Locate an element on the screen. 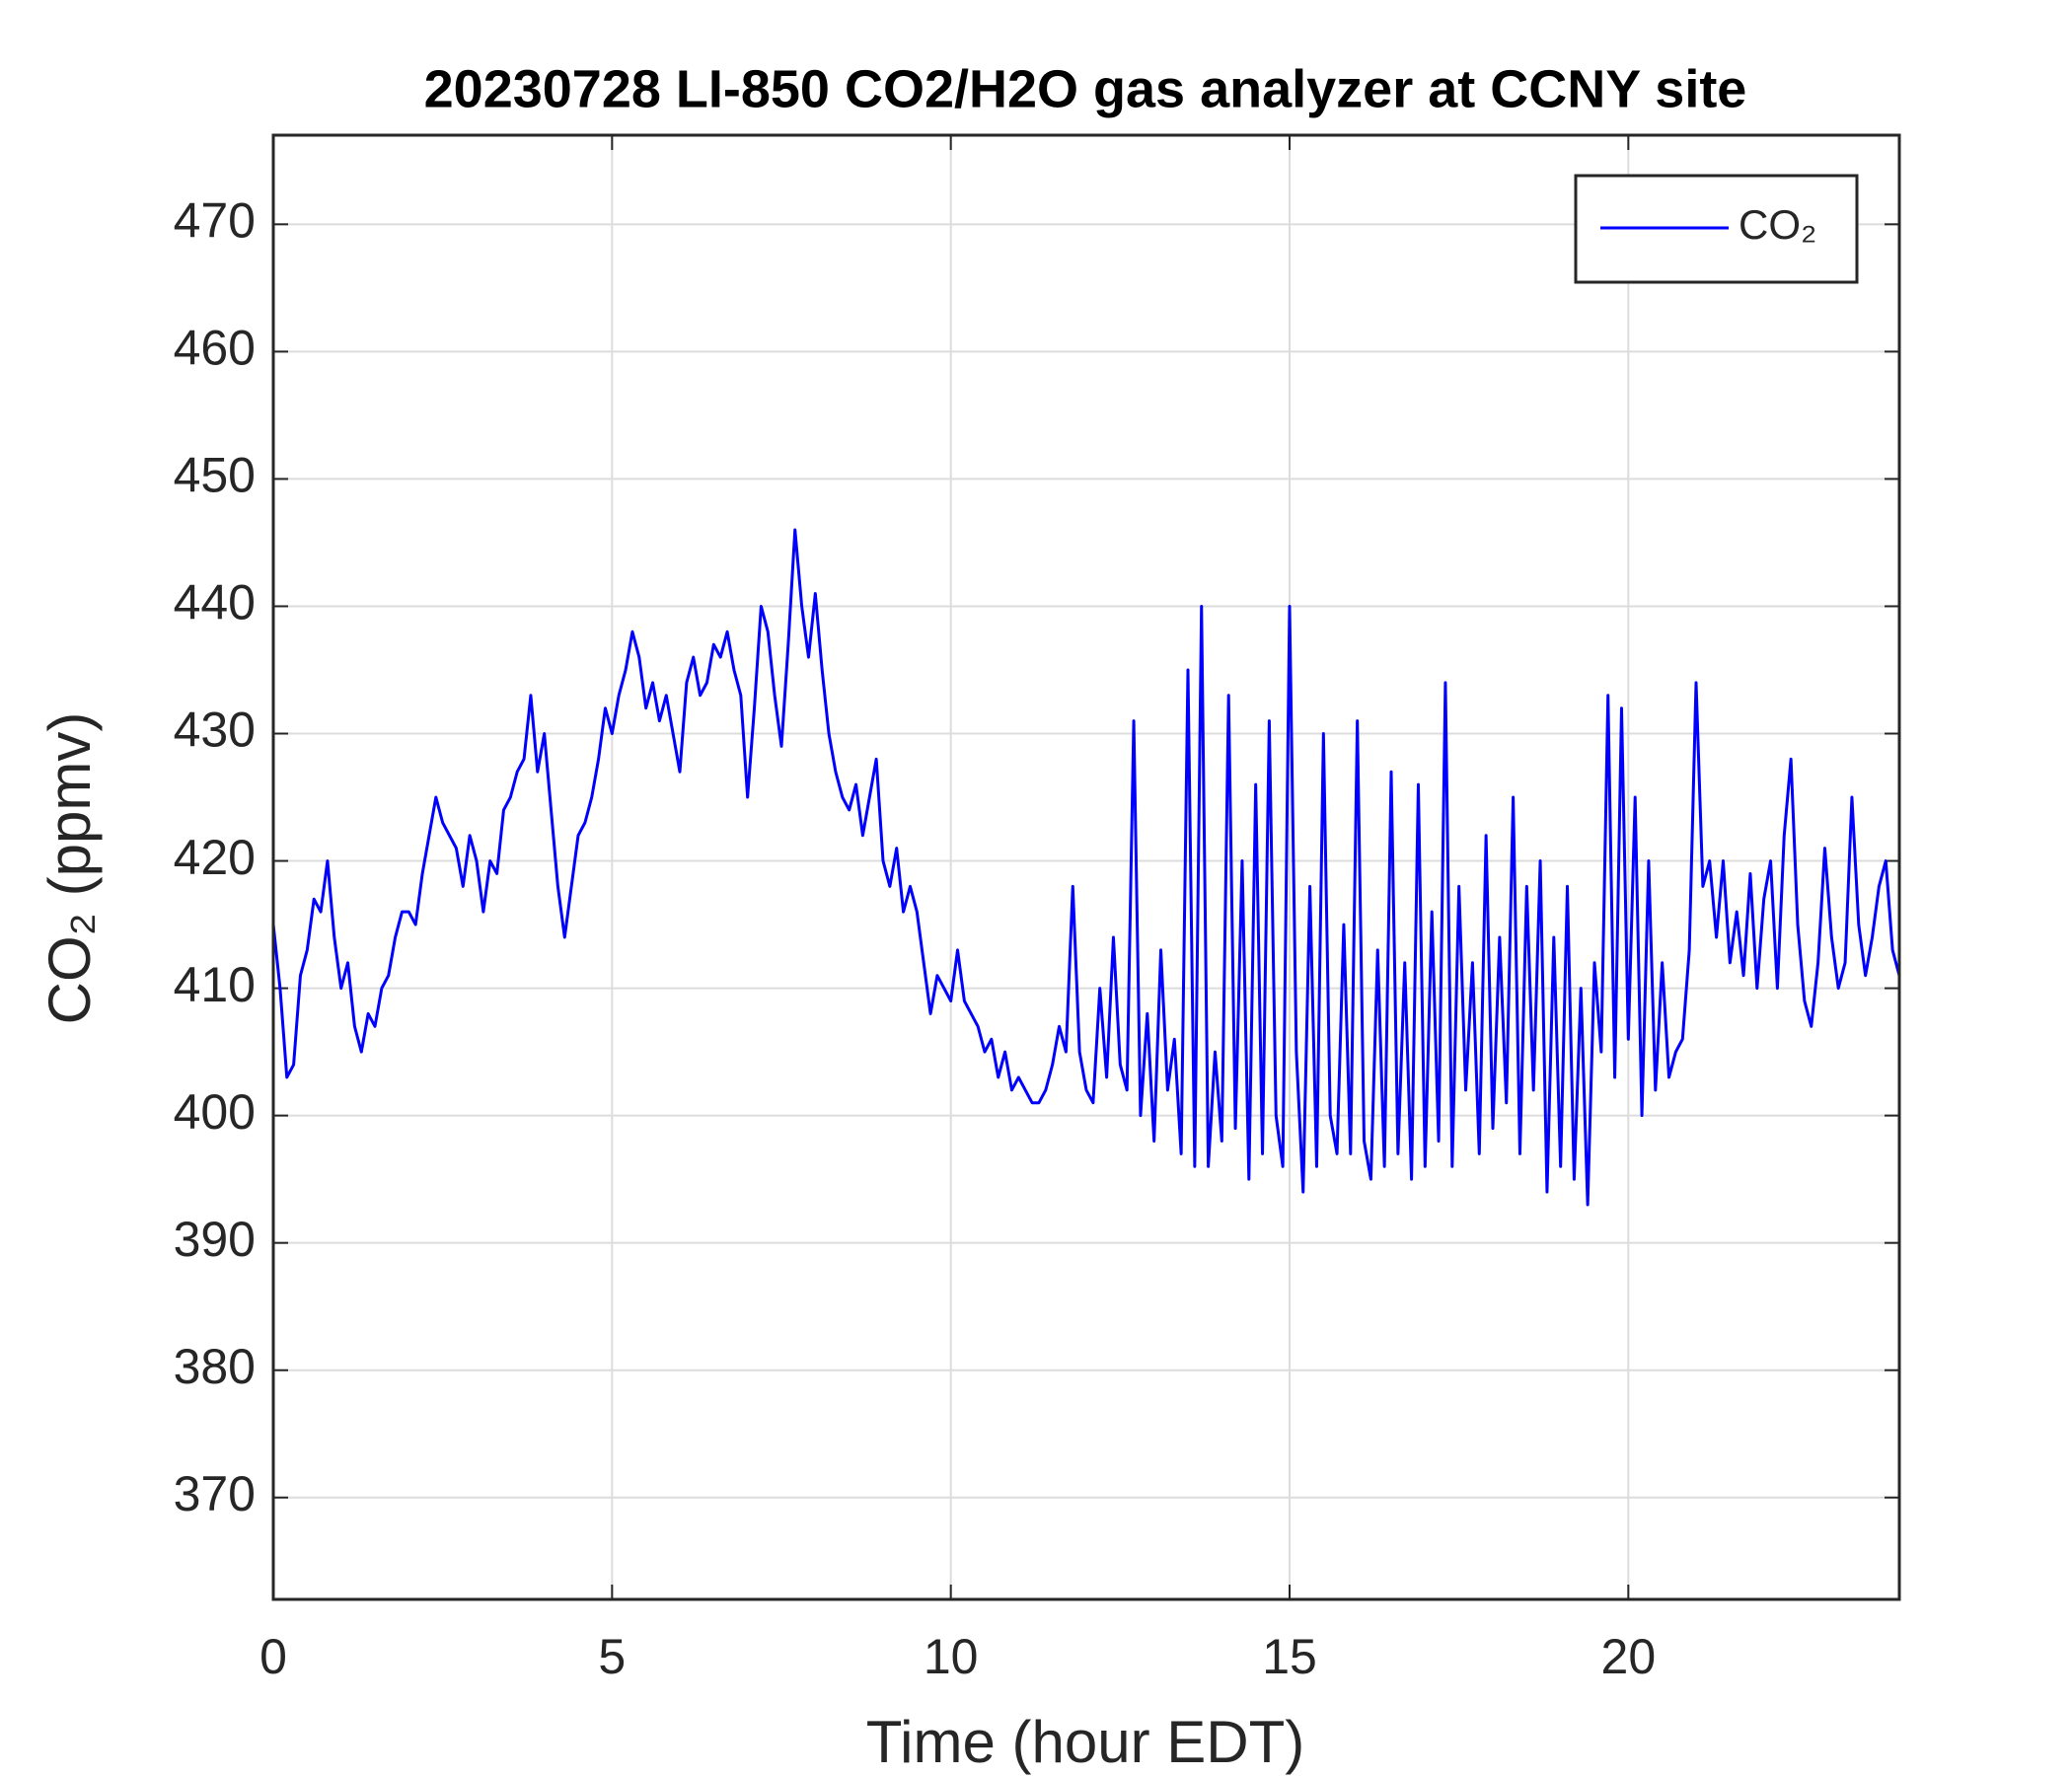 The height and width of the screenshot is (1776, 2072). y-tick-label: 380 is located at coordinates (215, 1366).